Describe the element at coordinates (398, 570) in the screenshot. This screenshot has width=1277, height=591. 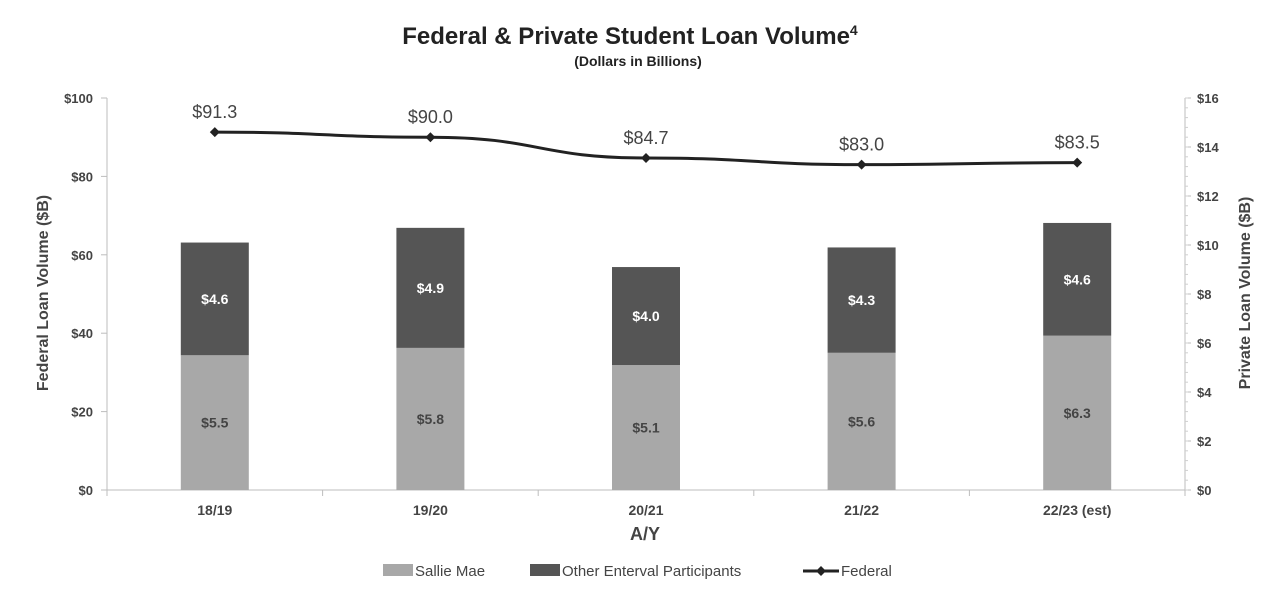
I see `legend-swatch-sallie-mae` at that location.